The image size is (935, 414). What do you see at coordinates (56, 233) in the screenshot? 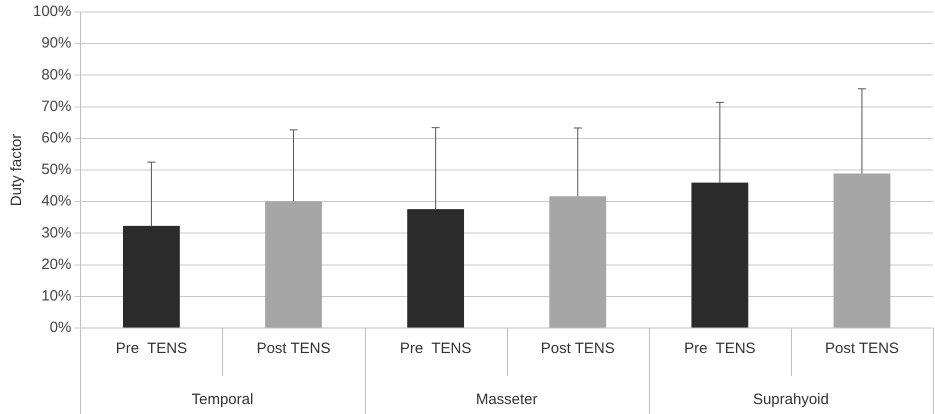
I see `y-tick-label: 30%` at bounding box center [56, 233].